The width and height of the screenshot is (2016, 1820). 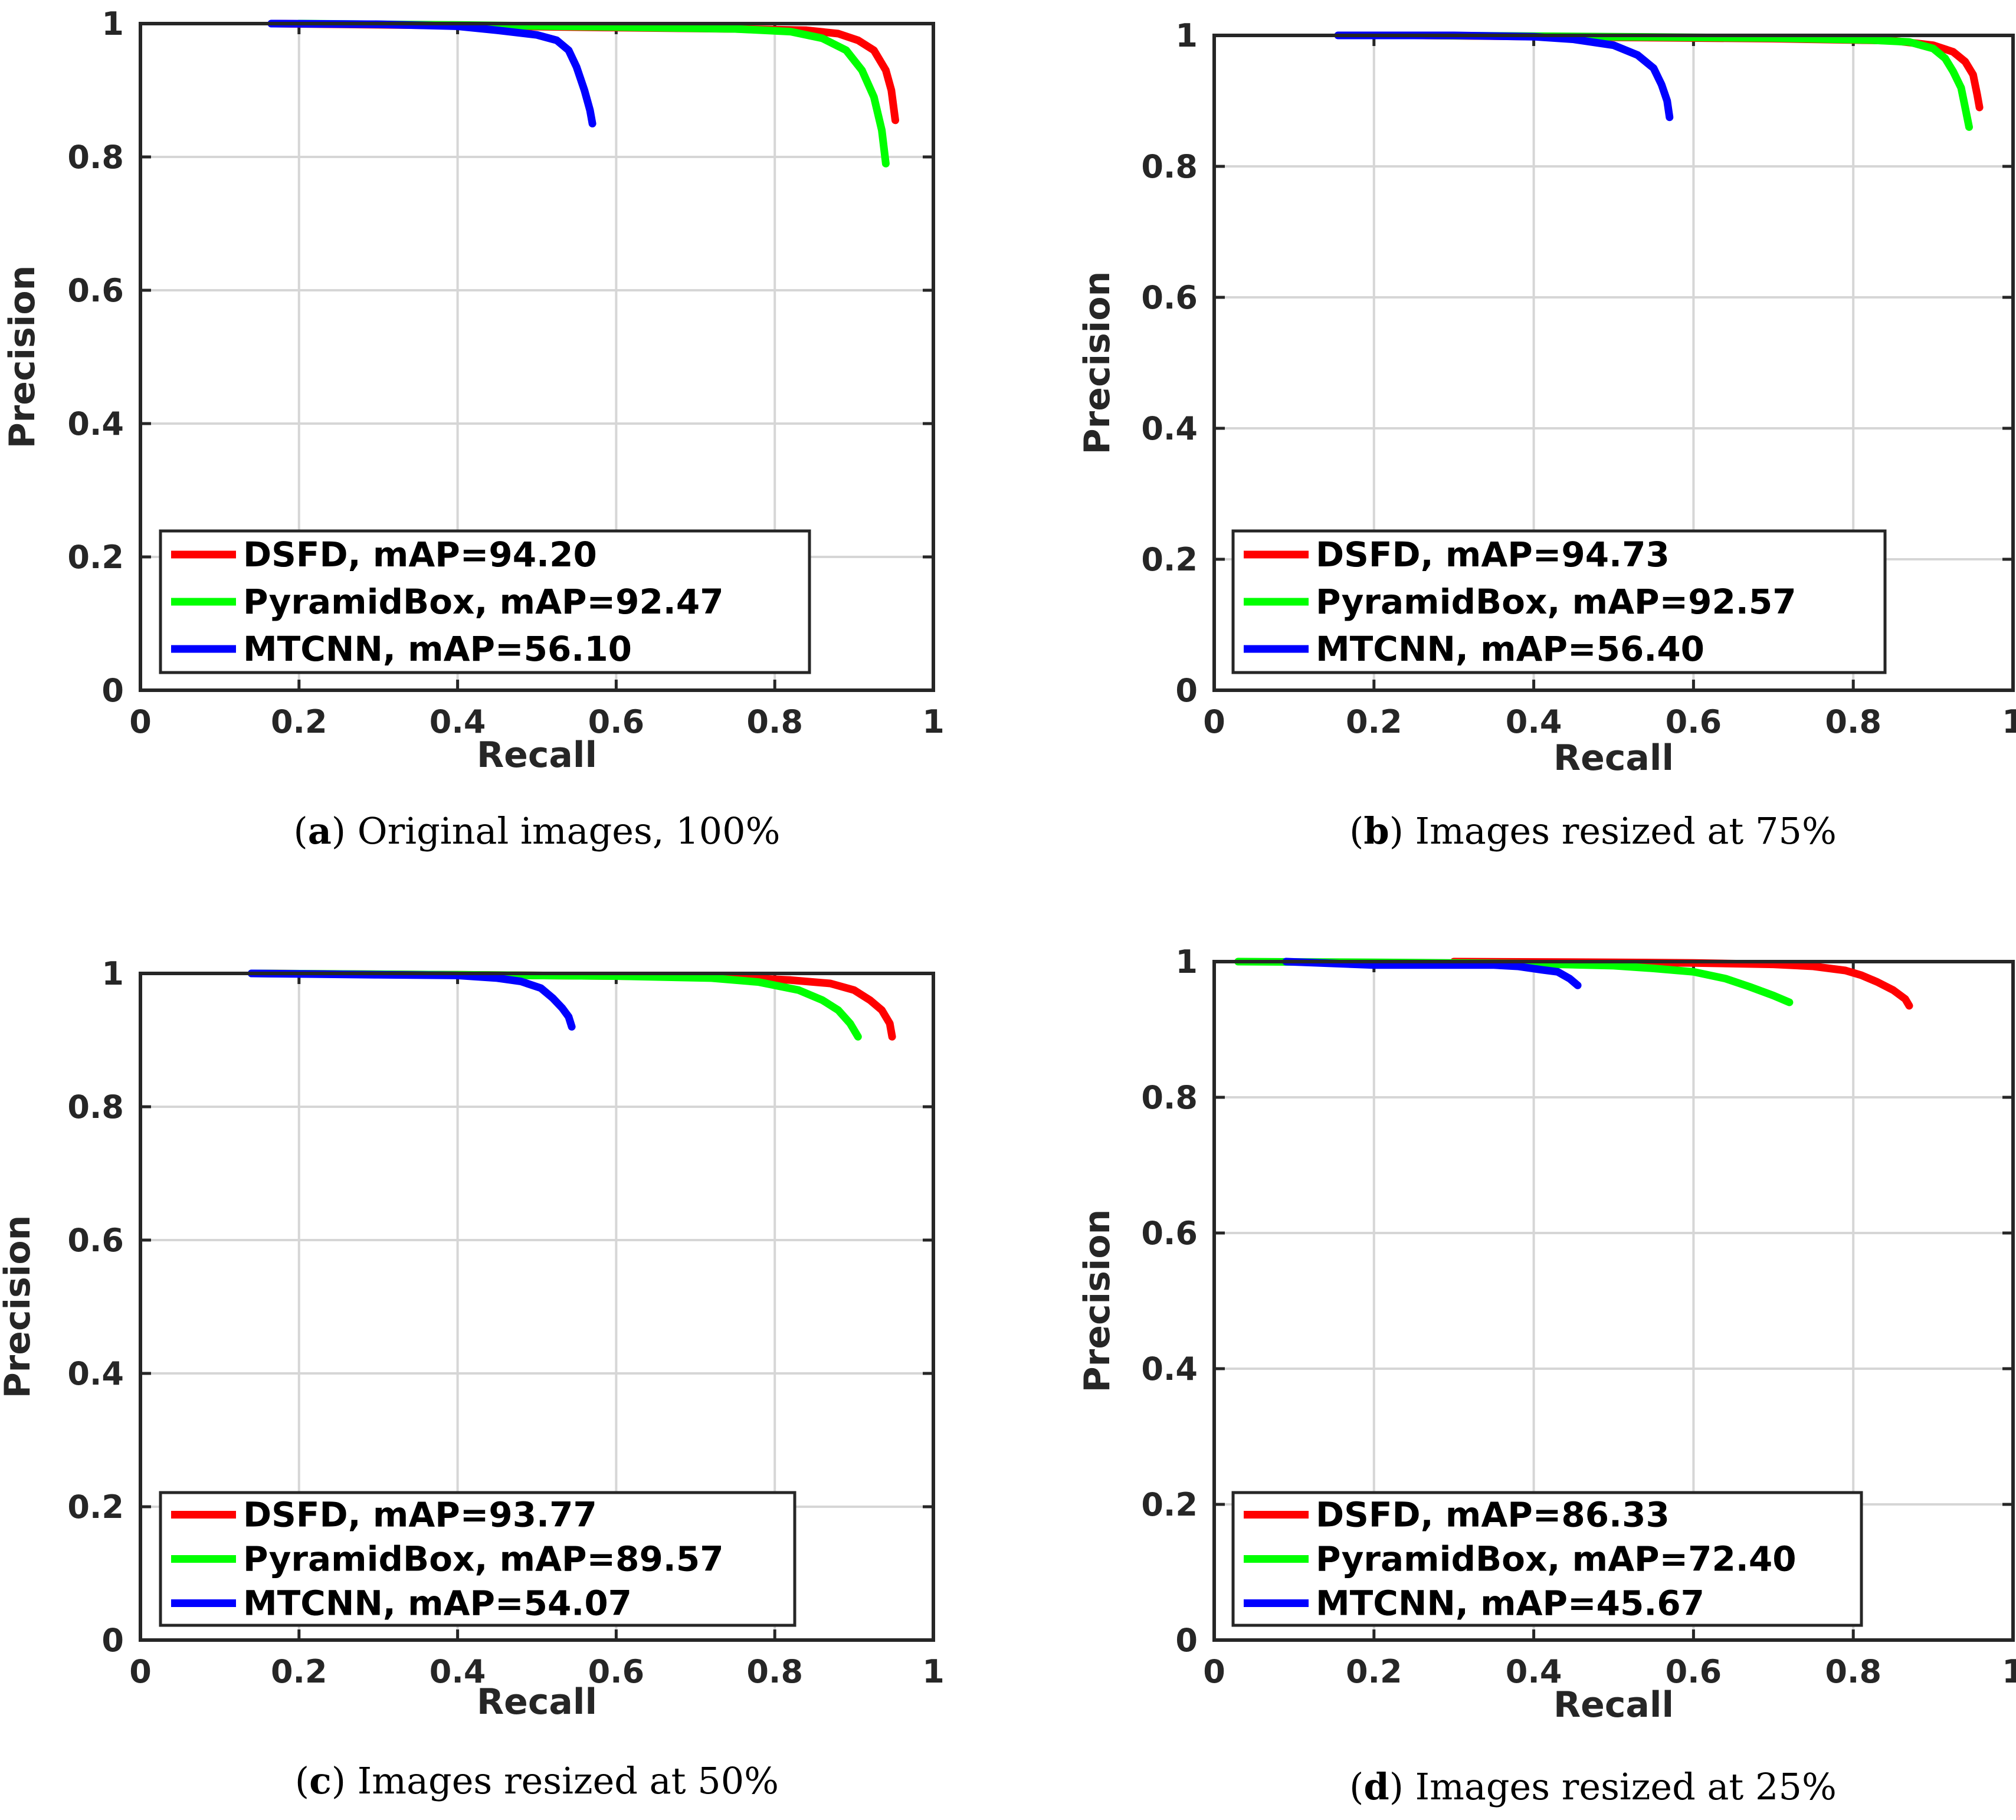 I want to click on panel-caption: (d) Images resized at 25%, so click(x=1593, y=1786).